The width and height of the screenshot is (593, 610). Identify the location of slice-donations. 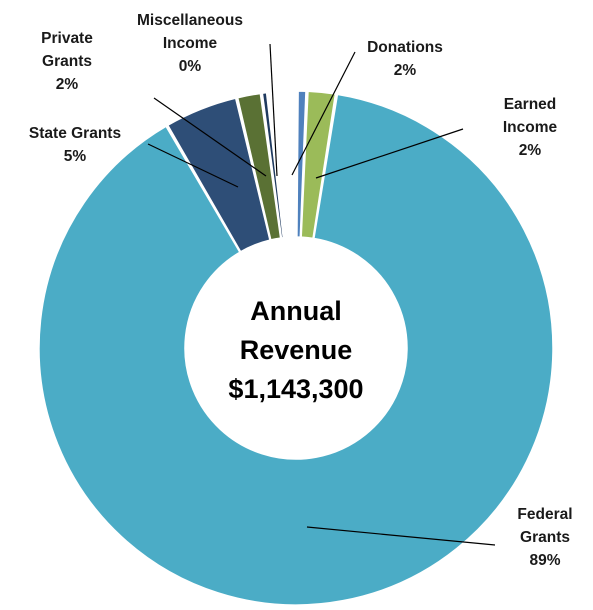
(301, 164).